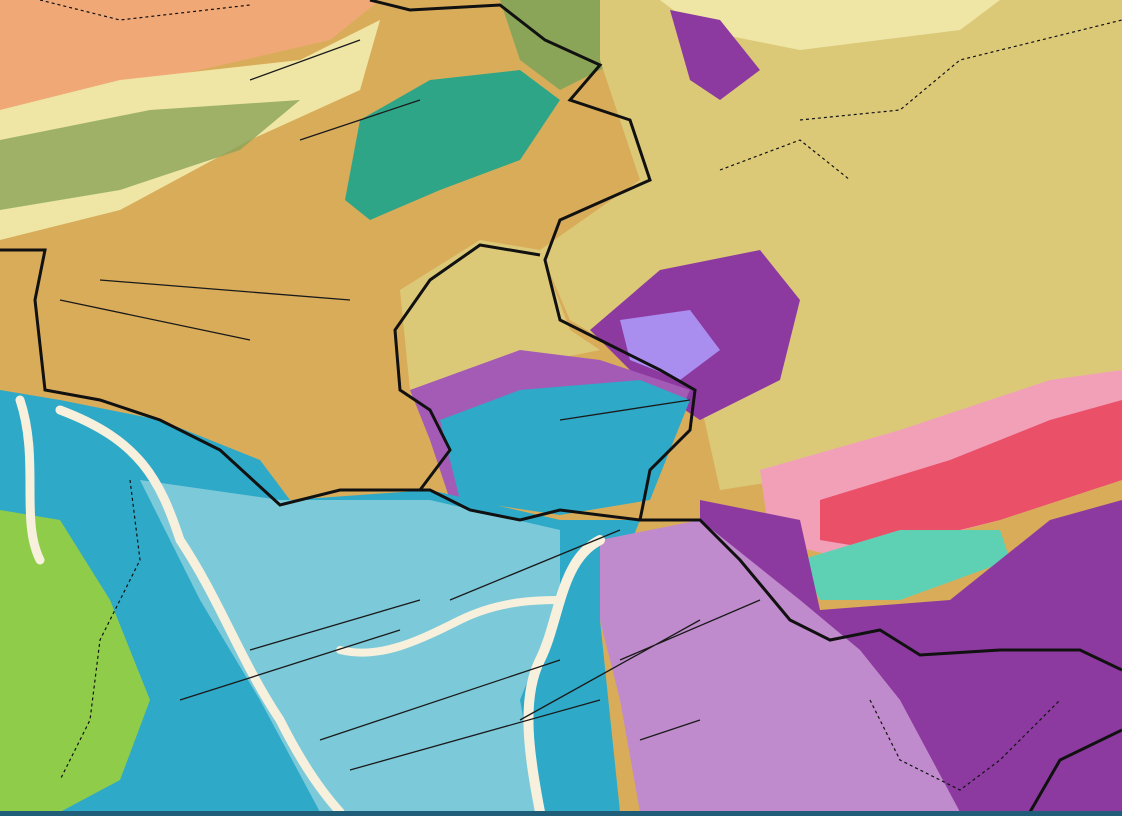 The height and width of the screenshot is (816, 1122). Describe the element at coordinates (75, 661) in the screenshot. I see `unit-lime-green` at that location.